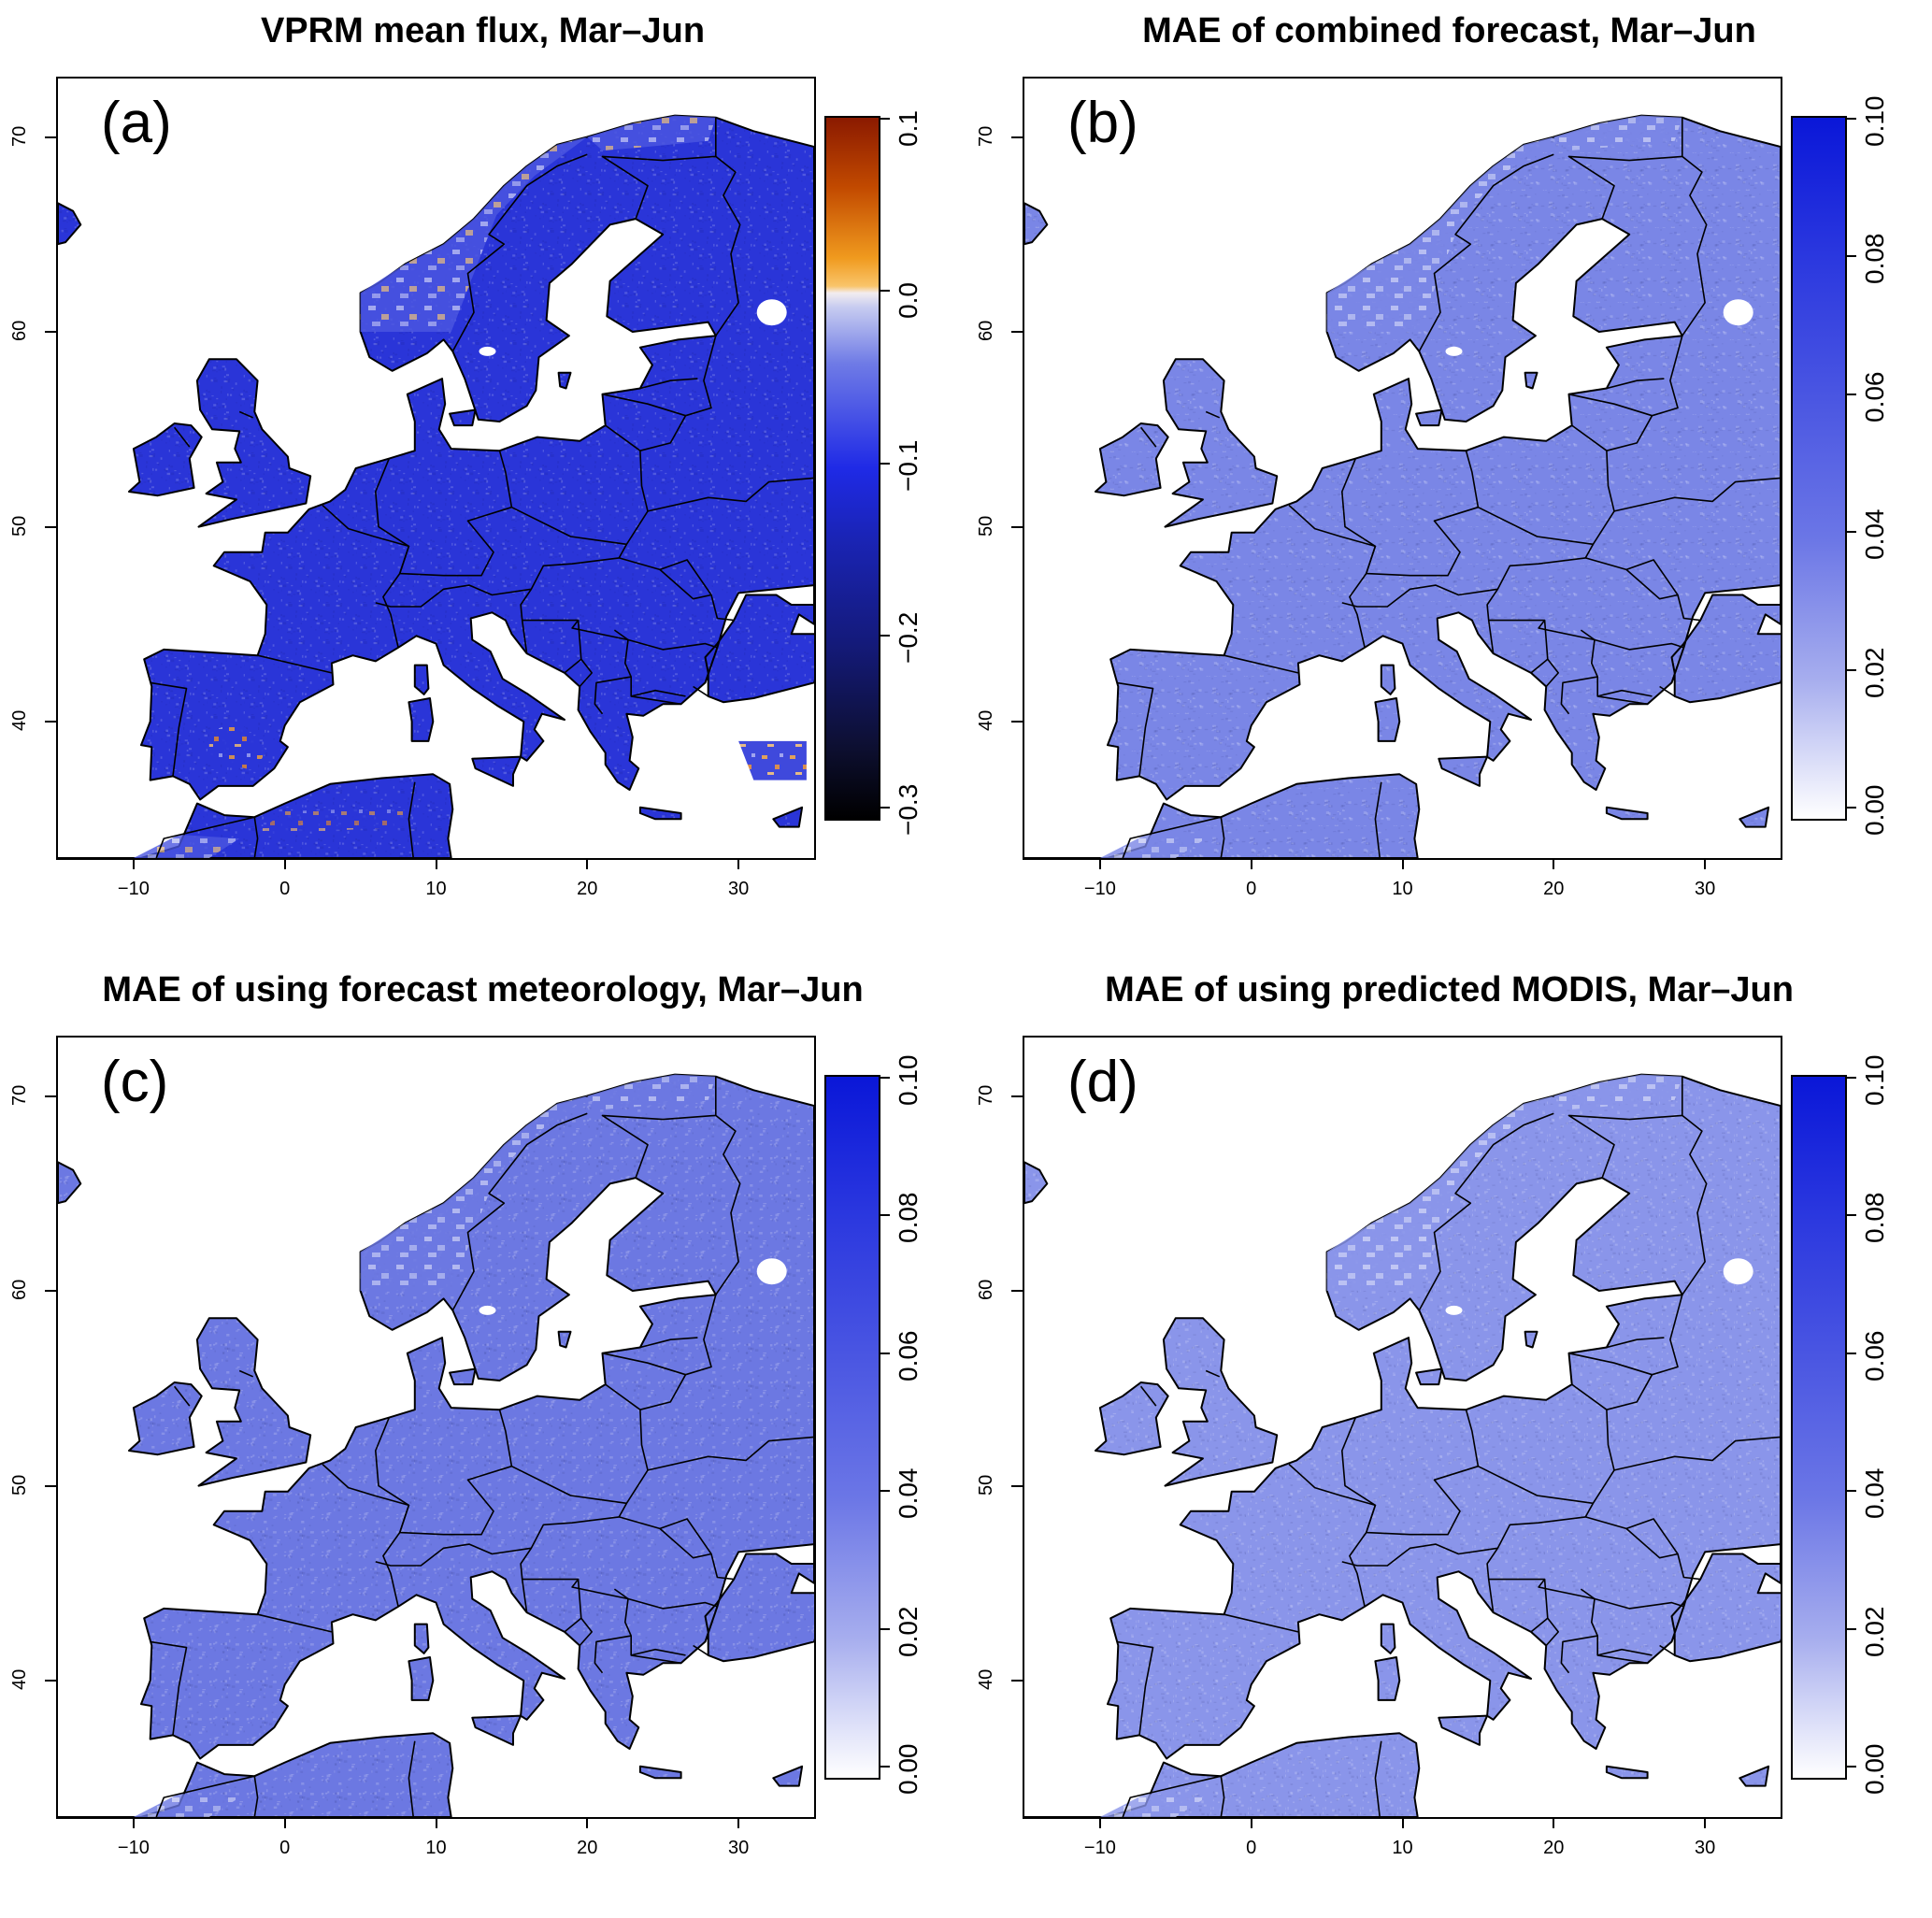  What do you see at coordinates (1102, 123) in the screenshot?
I see `panel-label: (b)` at bounding box center [1102, 123].